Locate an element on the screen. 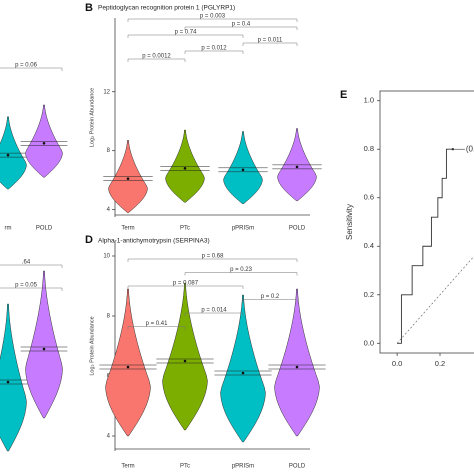 This screenshot has width=474, height=474. threshold-label: (0.2 is located at coordinates (470, 148).